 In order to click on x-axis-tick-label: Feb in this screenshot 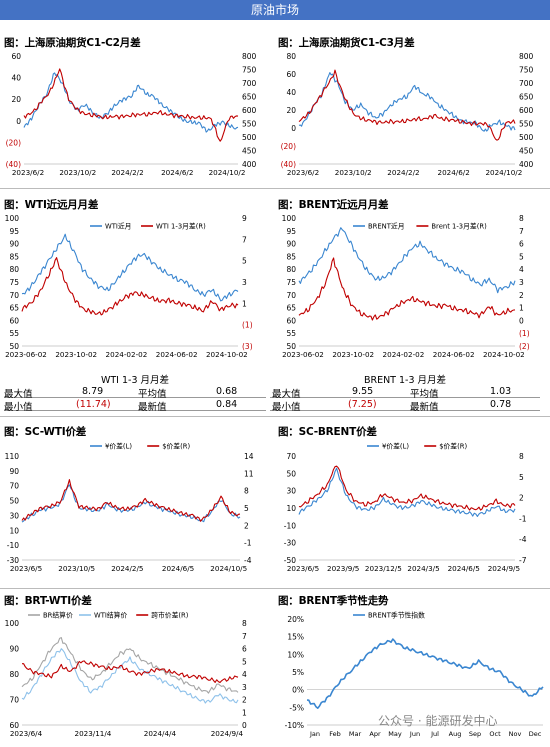, I will do `click(335, 734)`.